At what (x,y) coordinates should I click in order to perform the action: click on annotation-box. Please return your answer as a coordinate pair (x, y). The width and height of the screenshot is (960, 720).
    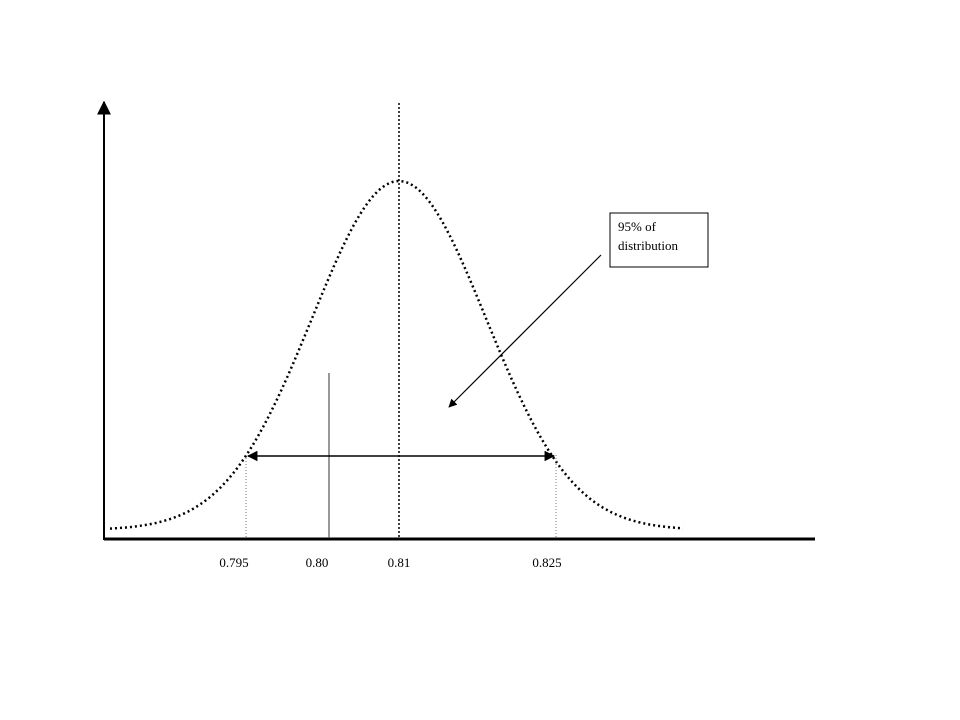
    Looking at the image, I should click on (659, 240).